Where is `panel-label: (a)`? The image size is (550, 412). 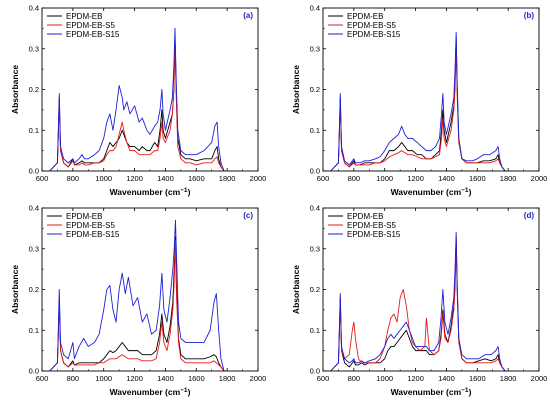 panel-label: (a) is located at coordinates (248, 15).